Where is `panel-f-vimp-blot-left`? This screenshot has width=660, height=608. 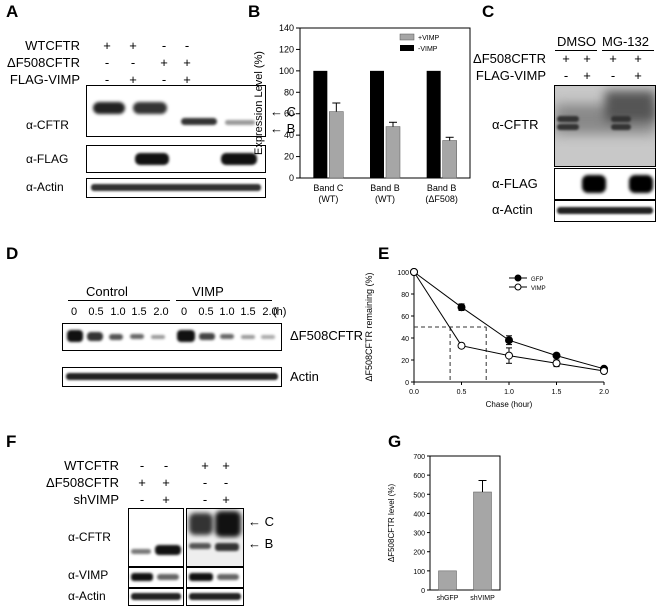
panel-f-vimp-blot-left is located at coordinates (156, 577).